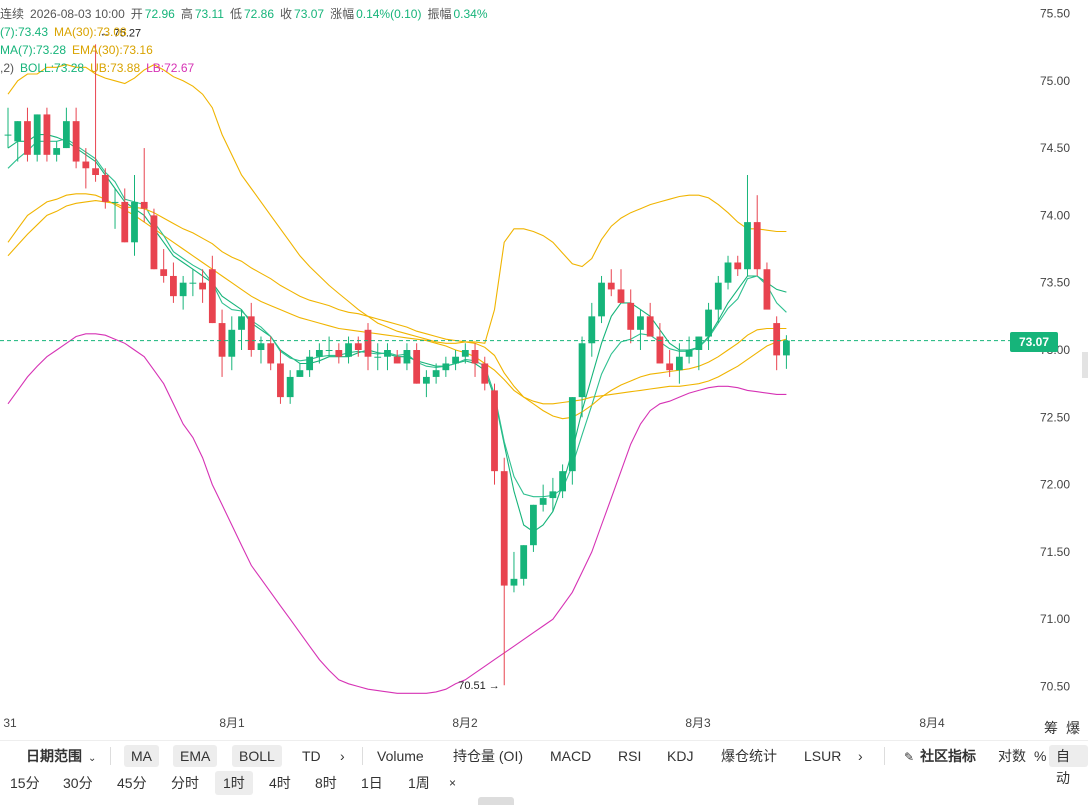  What do you see at coordinates (419, 783) in the screenshot?
I see `interval-1w: 1周` at bounding box center [419, 783].